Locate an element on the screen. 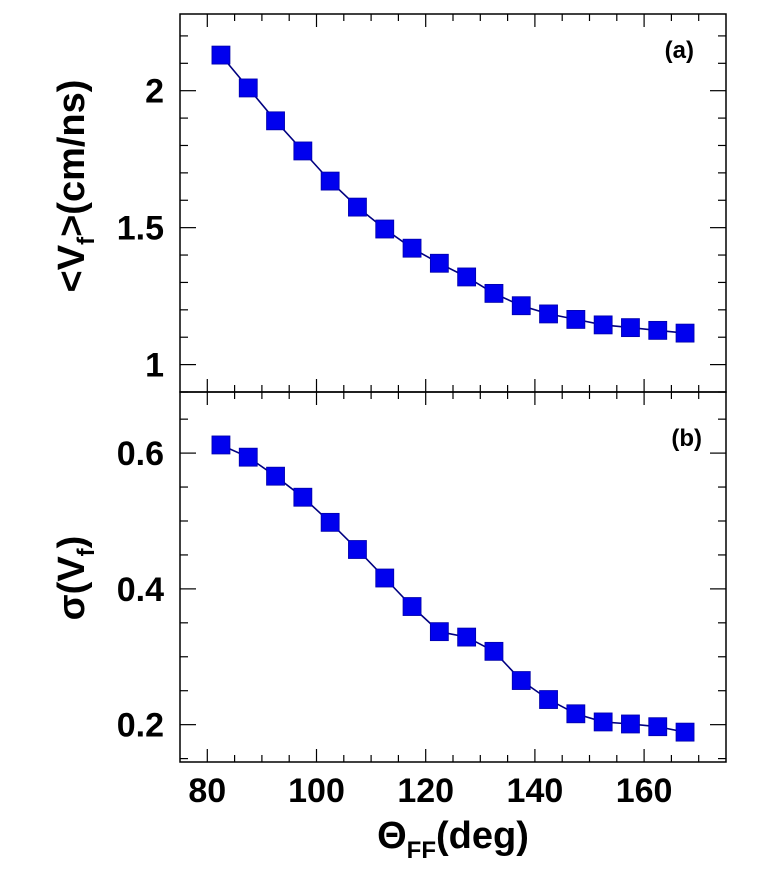  x-tick-label: 80 is located at coordinates (207, 791).